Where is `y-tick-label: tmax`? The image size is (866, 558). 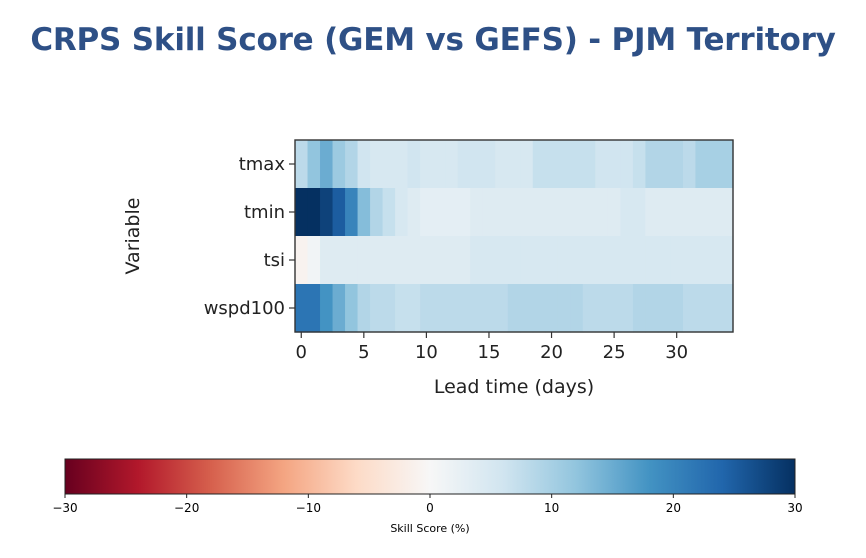
y-tick-label: tmax is located at coordinates (262, 164).